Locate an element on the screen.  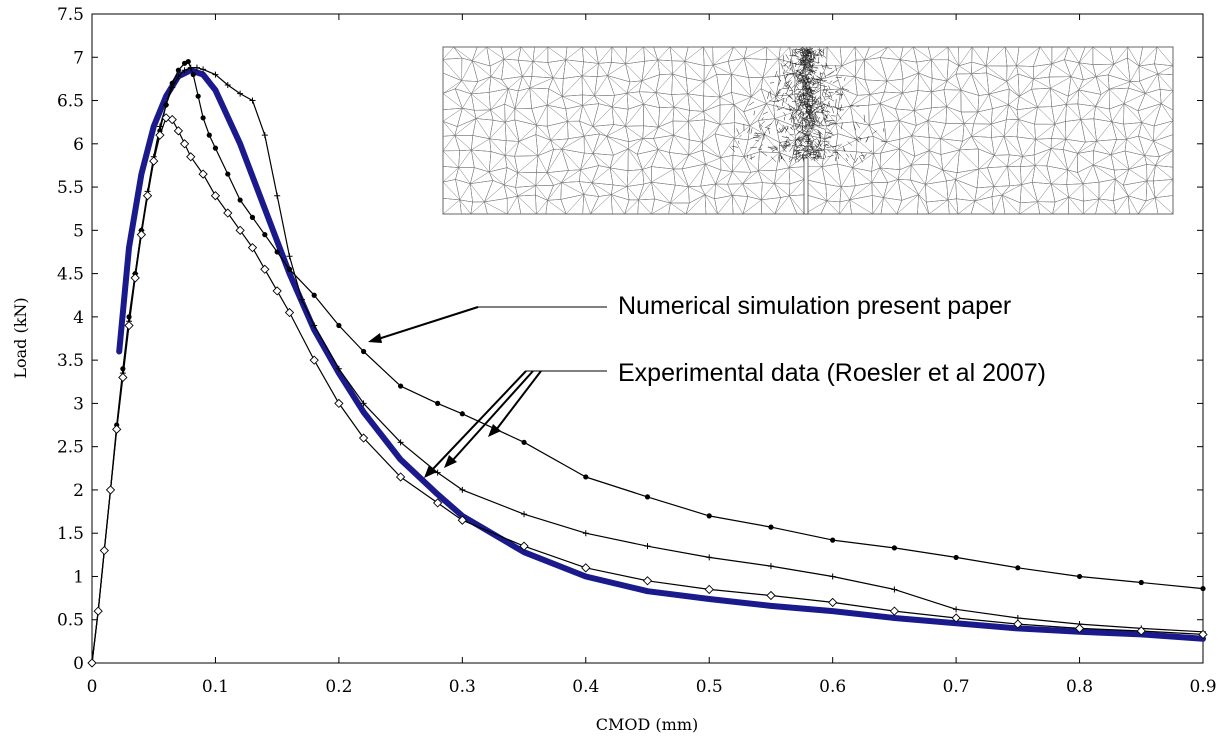
x-axis-title: CMOD (mm) is located at coordinates (647, 724).